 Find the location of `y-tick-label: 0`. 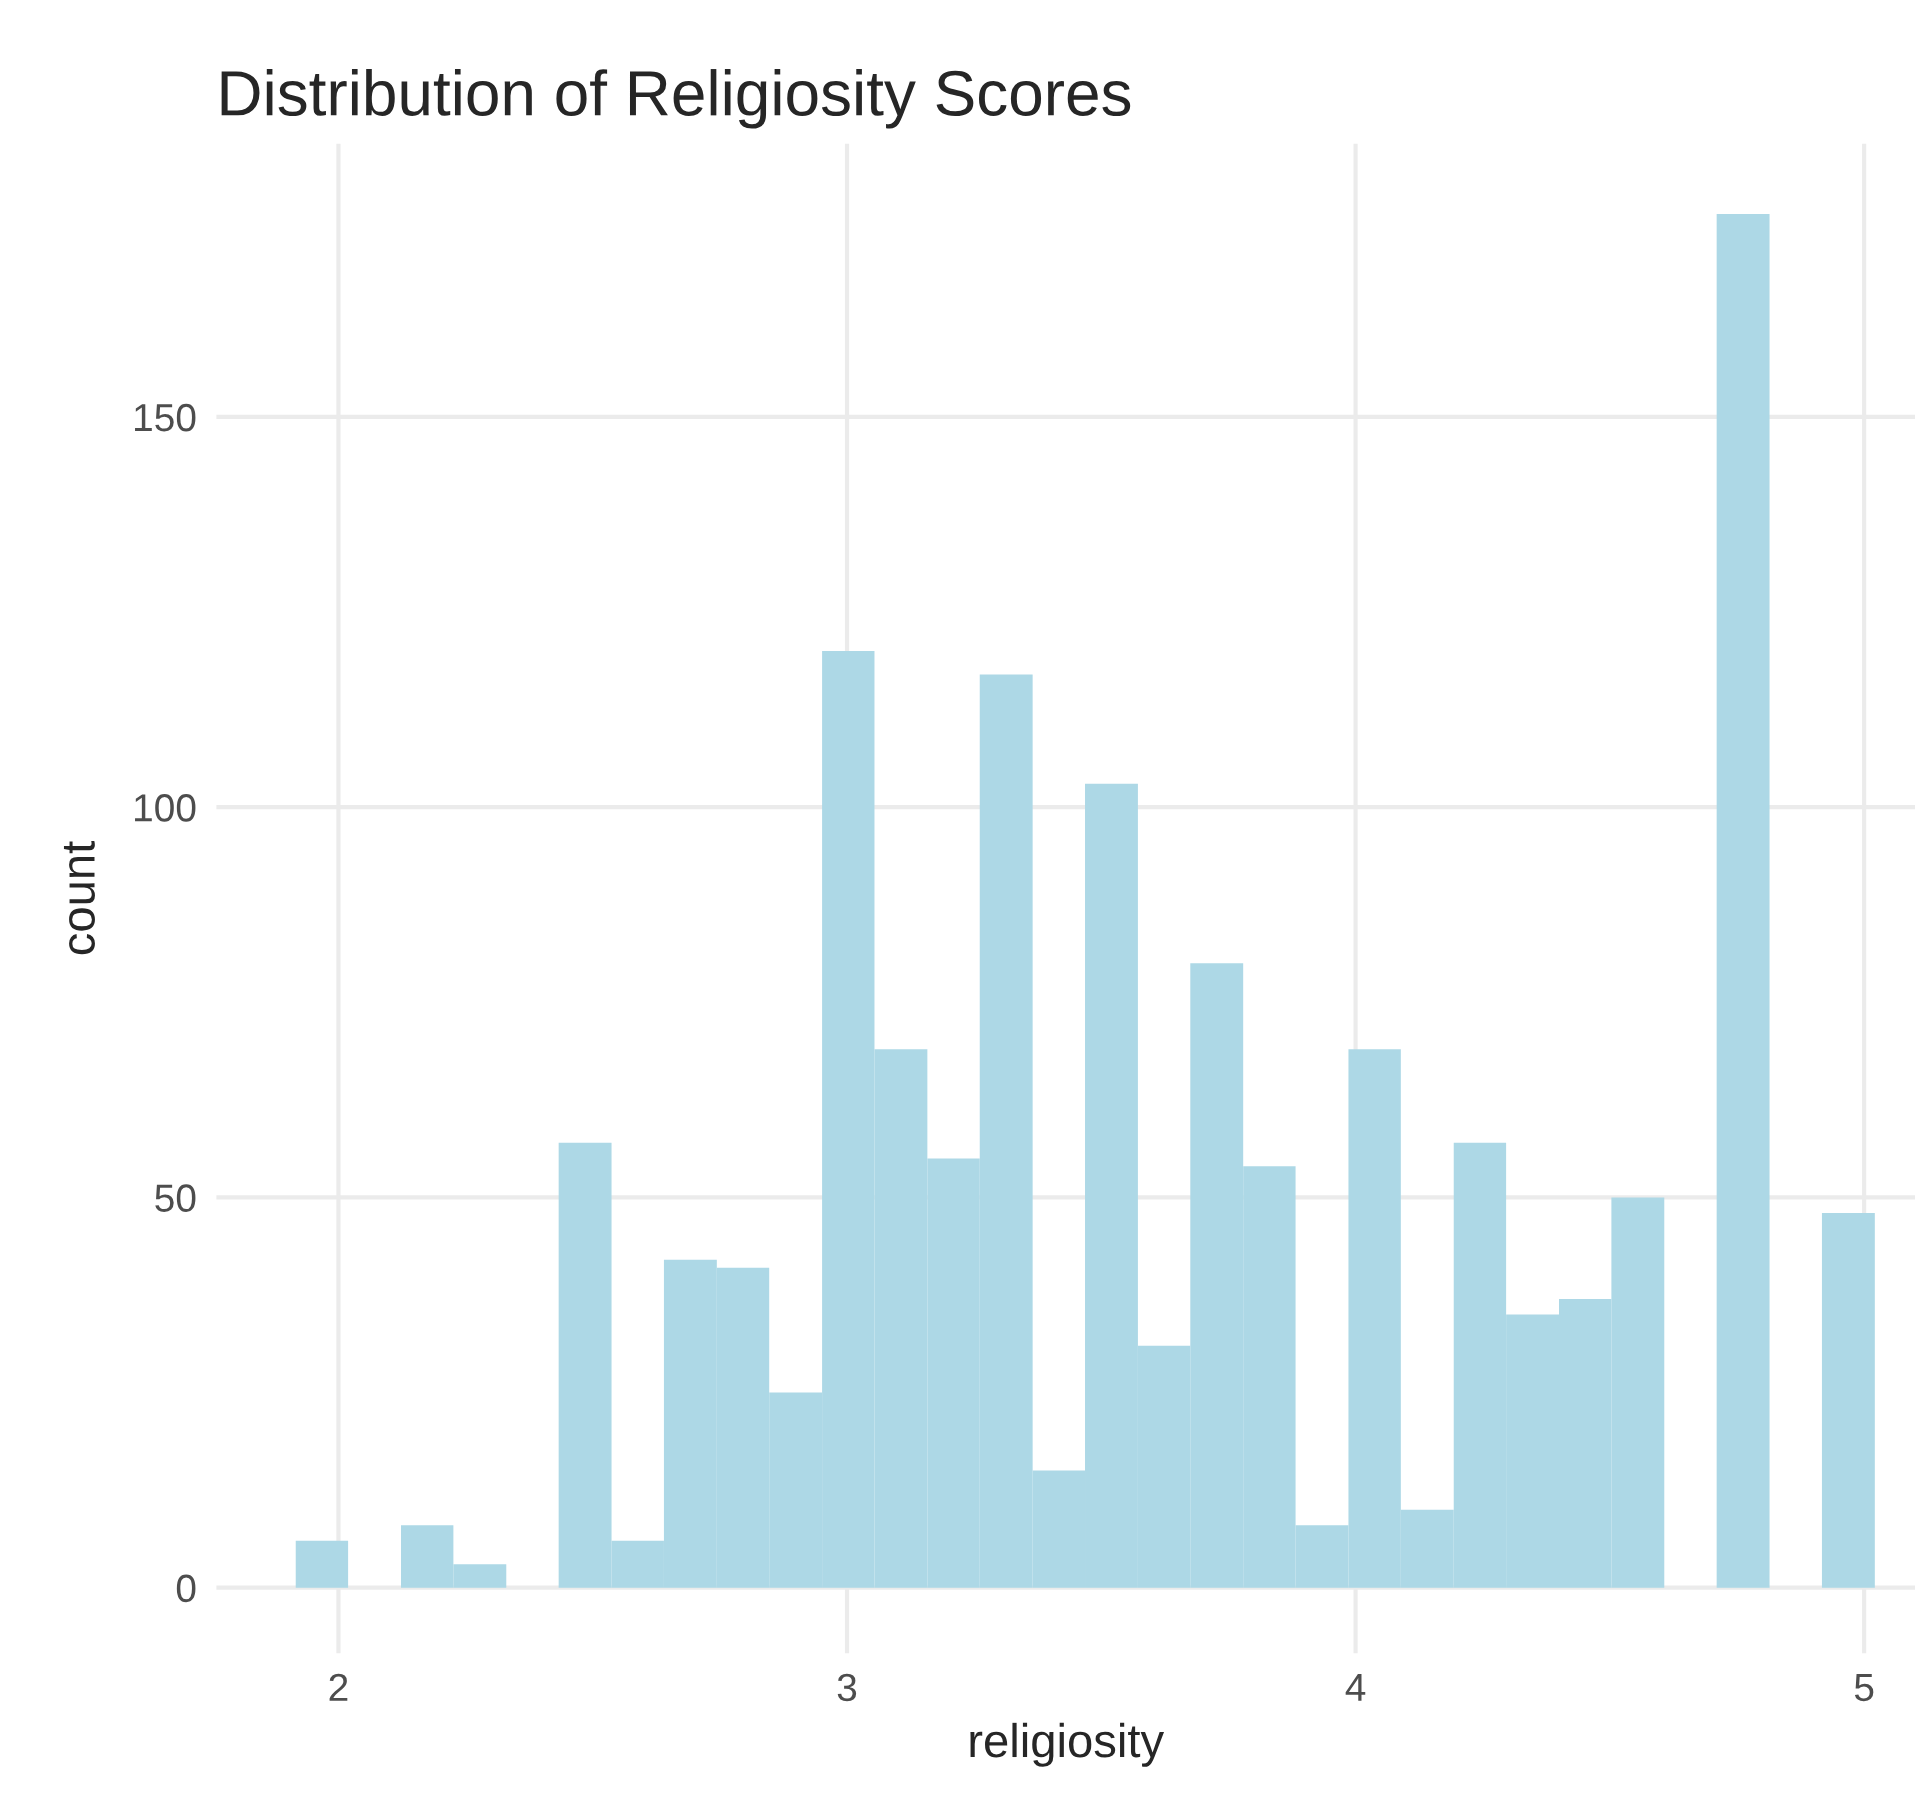

y-tick-label: 0 is located at coordinates (186, 1588).